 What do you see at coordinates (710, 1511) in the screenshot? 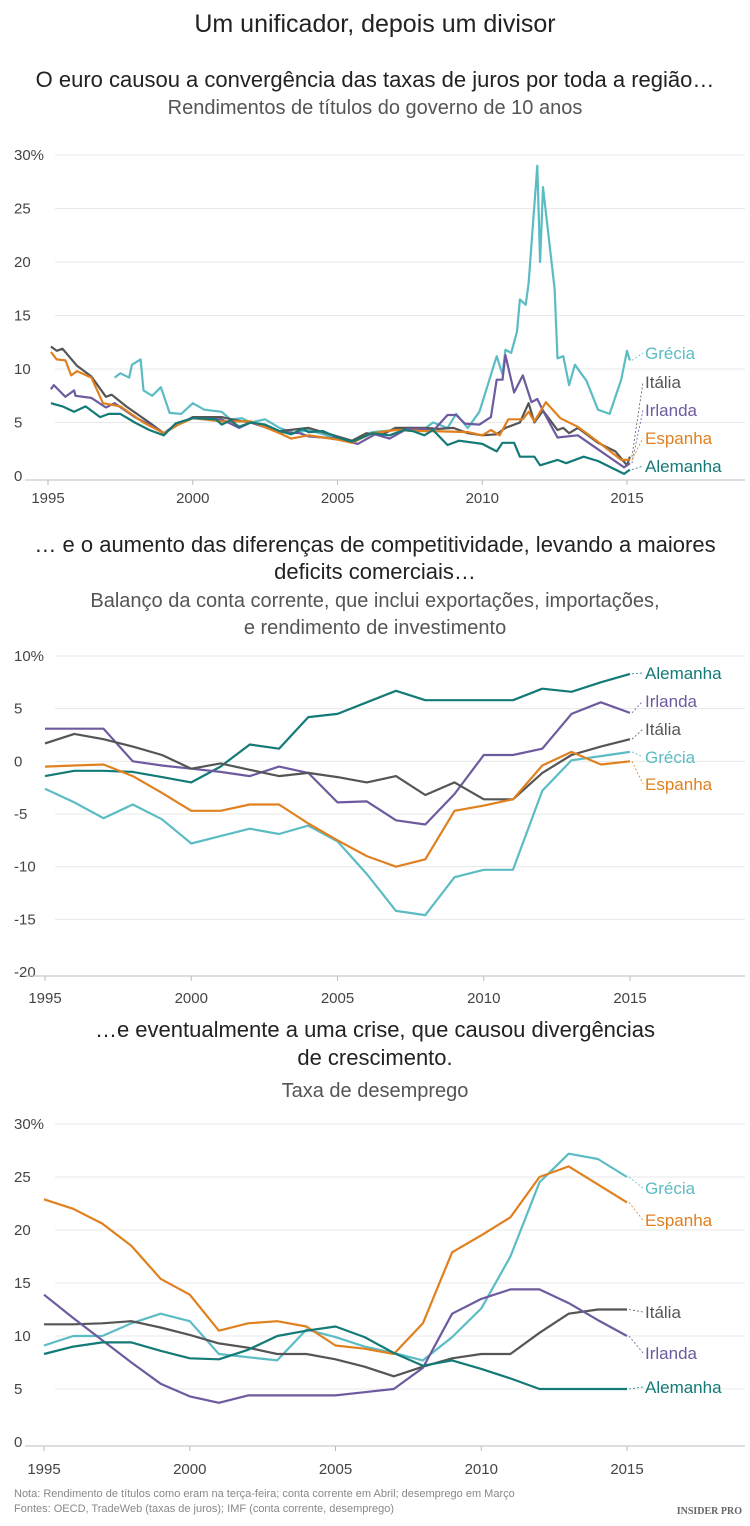
I see `insider-pro-logo: INSIDER PRO` at bounding box center [710, 1511].